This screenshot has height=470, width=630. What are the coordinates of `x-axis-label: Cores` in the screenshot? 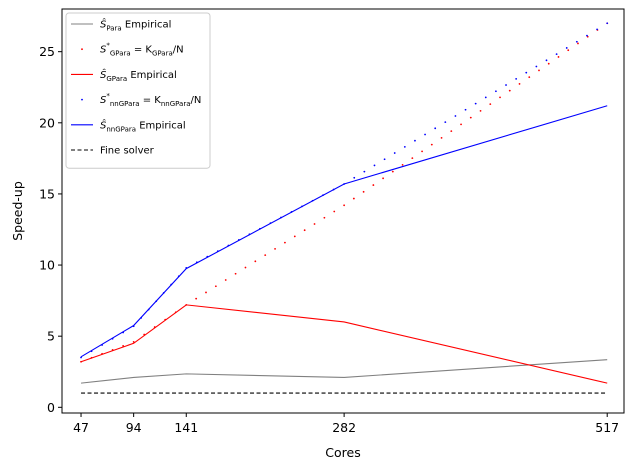 It's located at (342, 452).